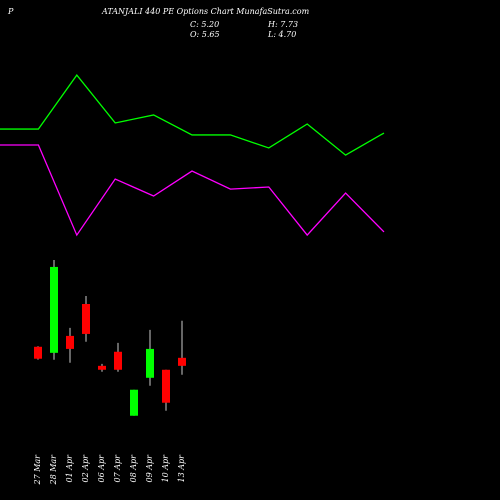 The height and width of the screenshot is (500, 500). What do you see at coordinates (133, 468) in the screenshot?
I see `x-tick-label: 08 Apr` at bounding box center [133, 468].